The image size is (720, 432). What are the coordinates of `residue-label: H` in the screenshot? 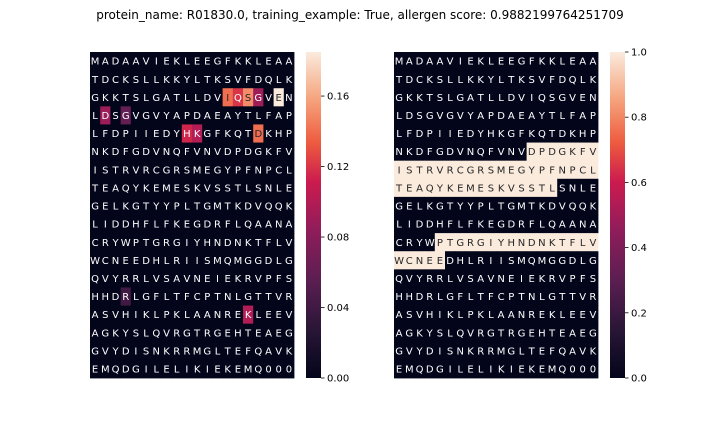 It's located at (238, 333).